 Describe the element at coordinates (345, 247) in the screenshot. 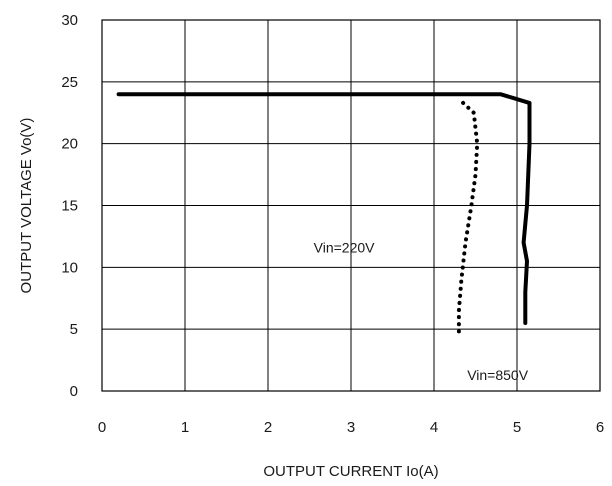

I see `annotation-vin-220: Vin=220V` at that location.